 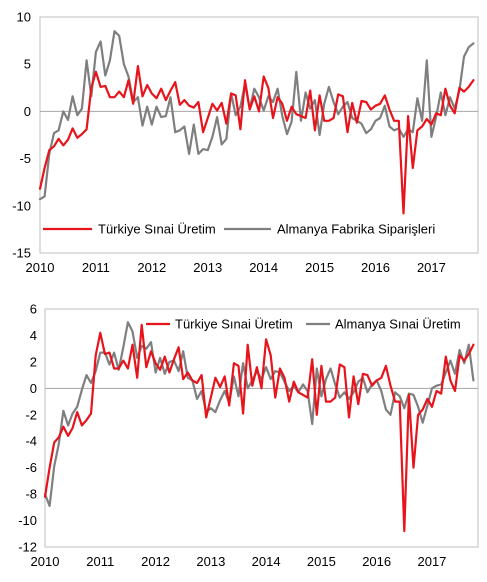 What do you see at coordinates (356, 229) in the screenshot?
I see `legend-label: Almanya Fabrika Siparişleri` at bounding box center [356, 229].